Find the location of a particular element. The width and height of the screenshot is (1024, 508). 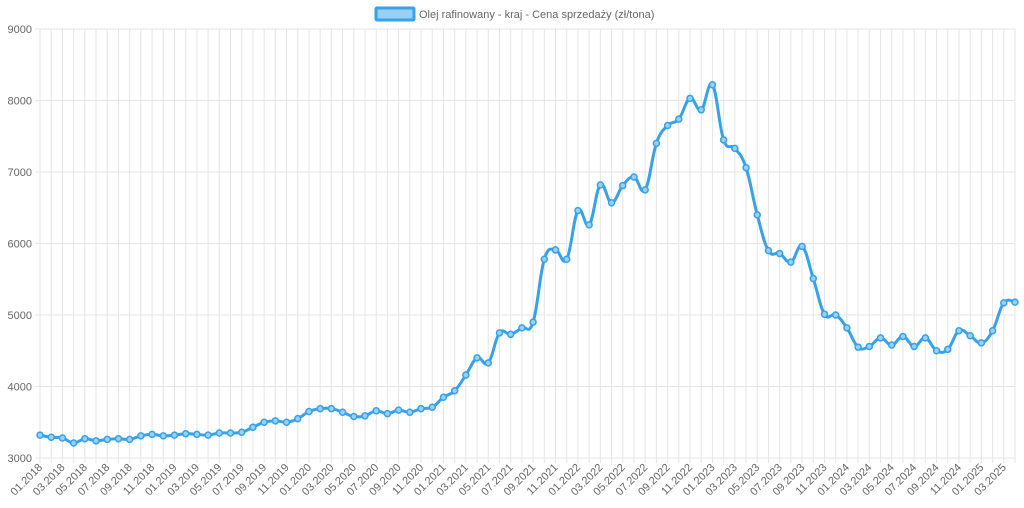

y-tick-label: 6000 is located at coordinates (20, 245).